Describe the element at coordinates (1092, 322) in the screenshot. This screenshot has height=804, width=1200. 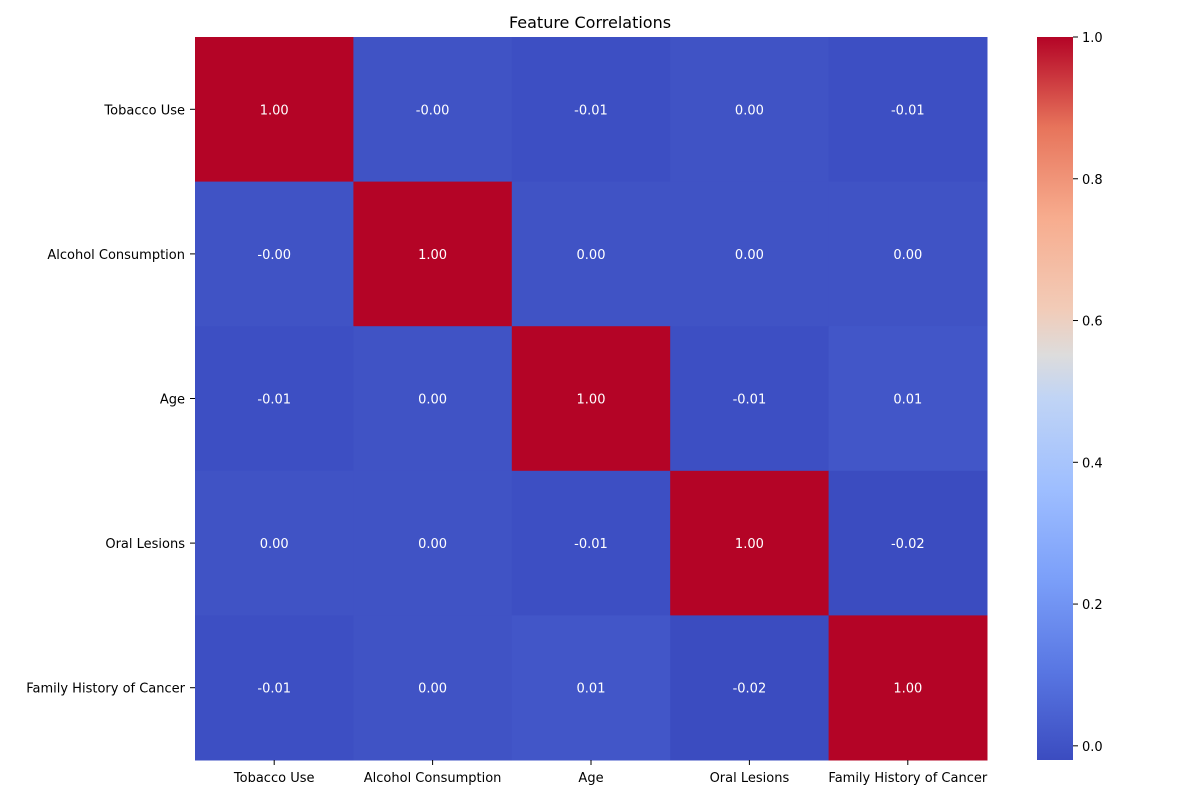
I see `colorbar-tick-label: 0.6` at that location.